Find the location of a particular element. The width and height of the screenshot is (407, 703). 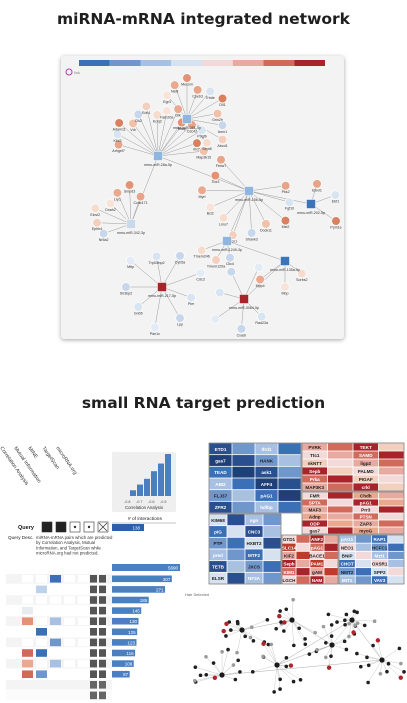

query-set-toggle is located at coordinates (61, 527).